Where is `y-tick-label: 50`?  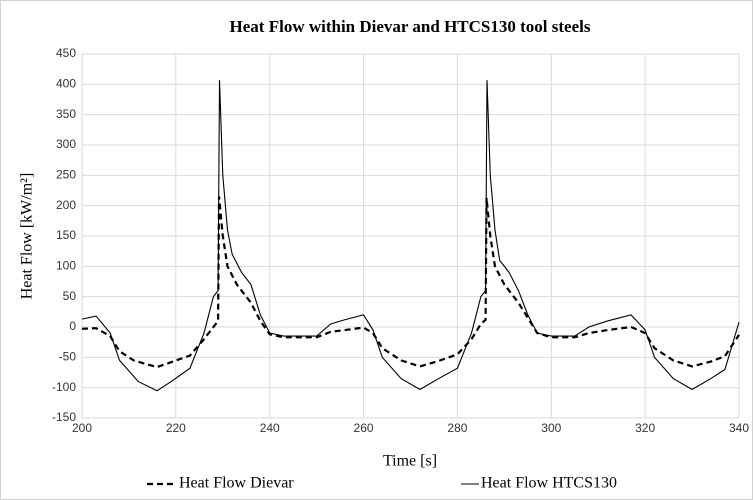
y-tick-label: 50 is located at coordinates (70, 296).